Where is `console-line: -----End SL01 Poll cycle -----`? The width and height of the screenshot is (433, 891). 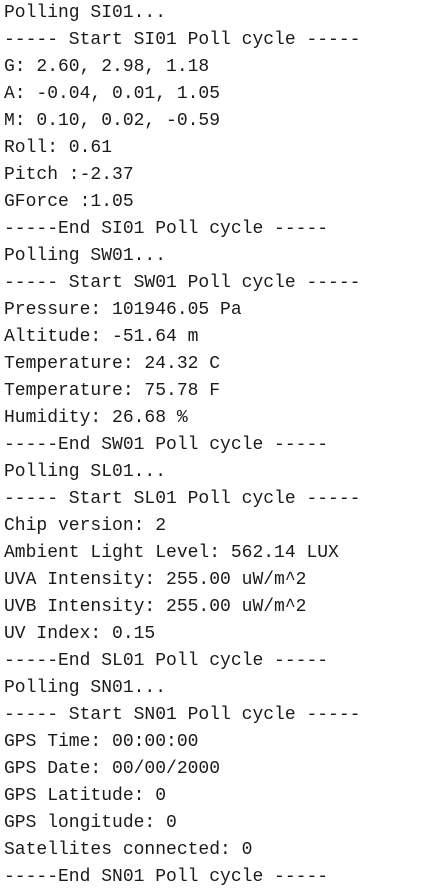 console-line: -----End SL01 Poll cycle ----- is located at coordinates (166, 661).